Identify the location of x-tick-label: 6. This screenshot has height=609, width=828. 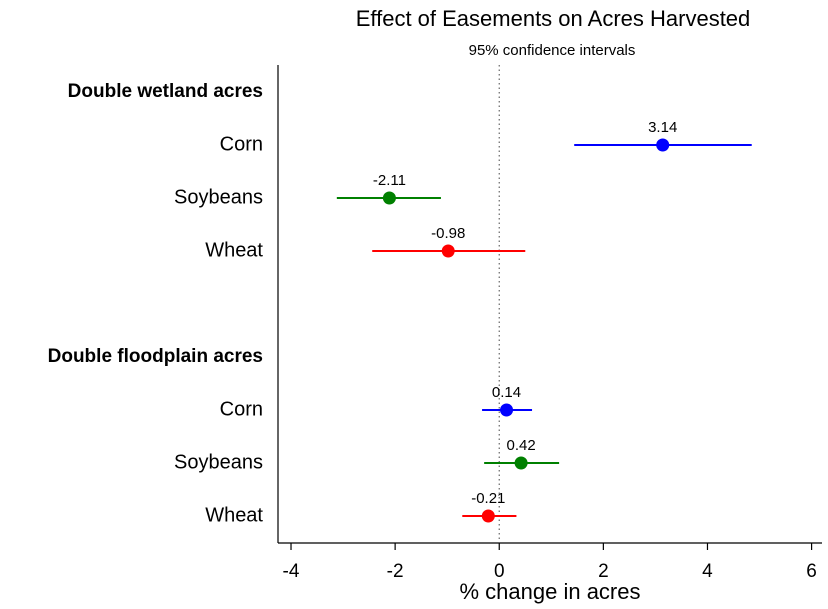
(811, 571).